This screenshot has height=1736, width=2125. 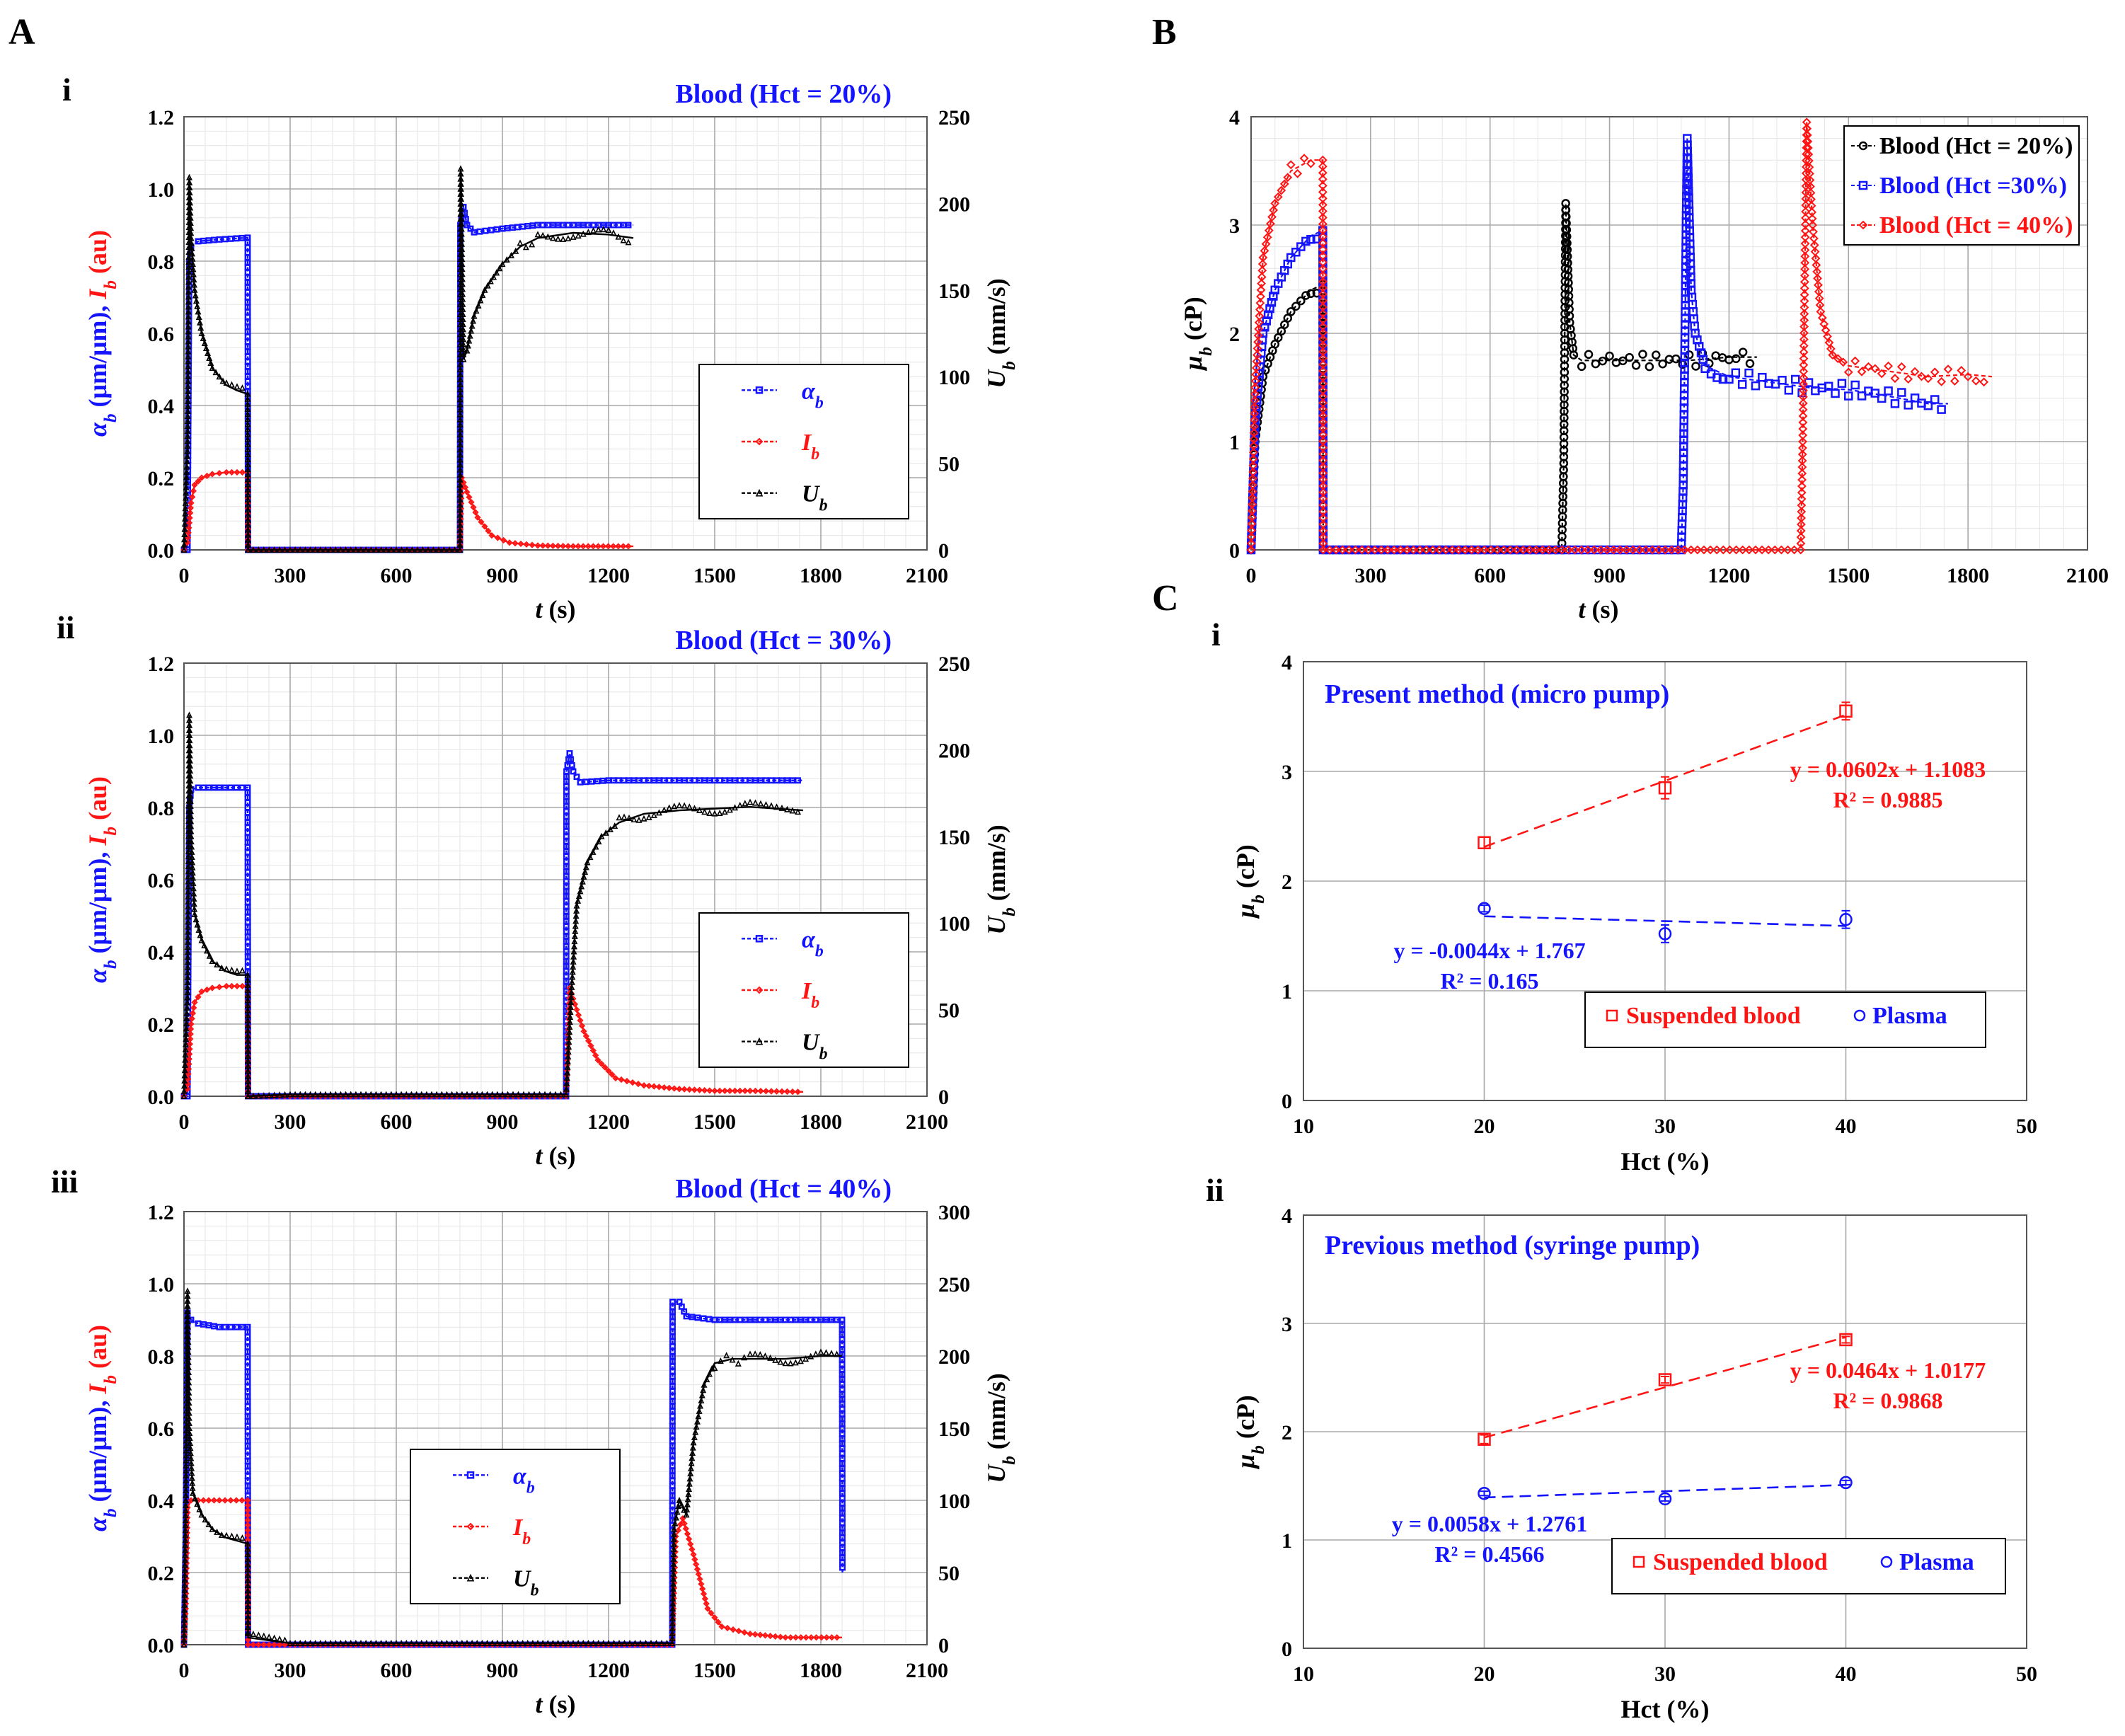 What do you see at coordinates (161, 1502) in the screenshot?
I see `y-left-tick-label: 0.4` at bounding box center [161, 1502].